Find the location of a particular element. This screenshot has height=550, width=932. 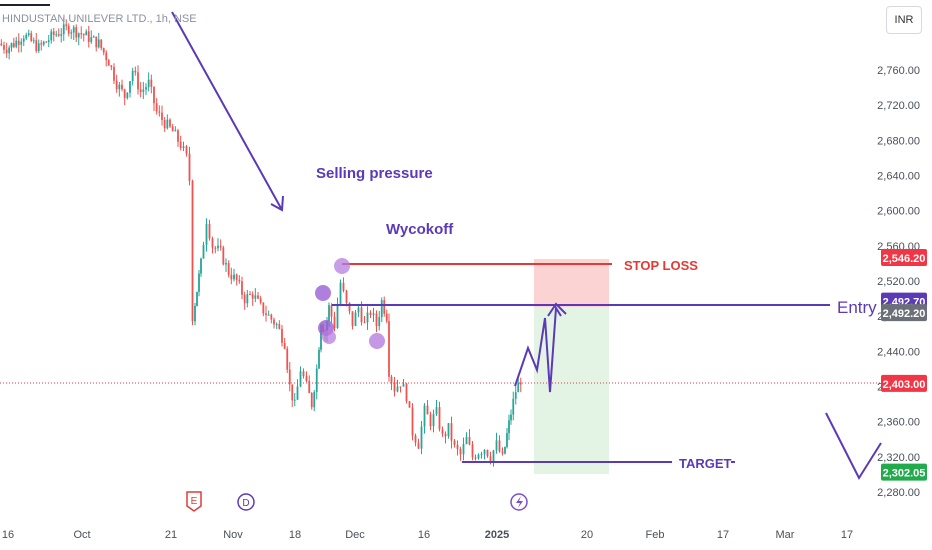

selling-pressure-arrow is located at coordinates (227, 111).